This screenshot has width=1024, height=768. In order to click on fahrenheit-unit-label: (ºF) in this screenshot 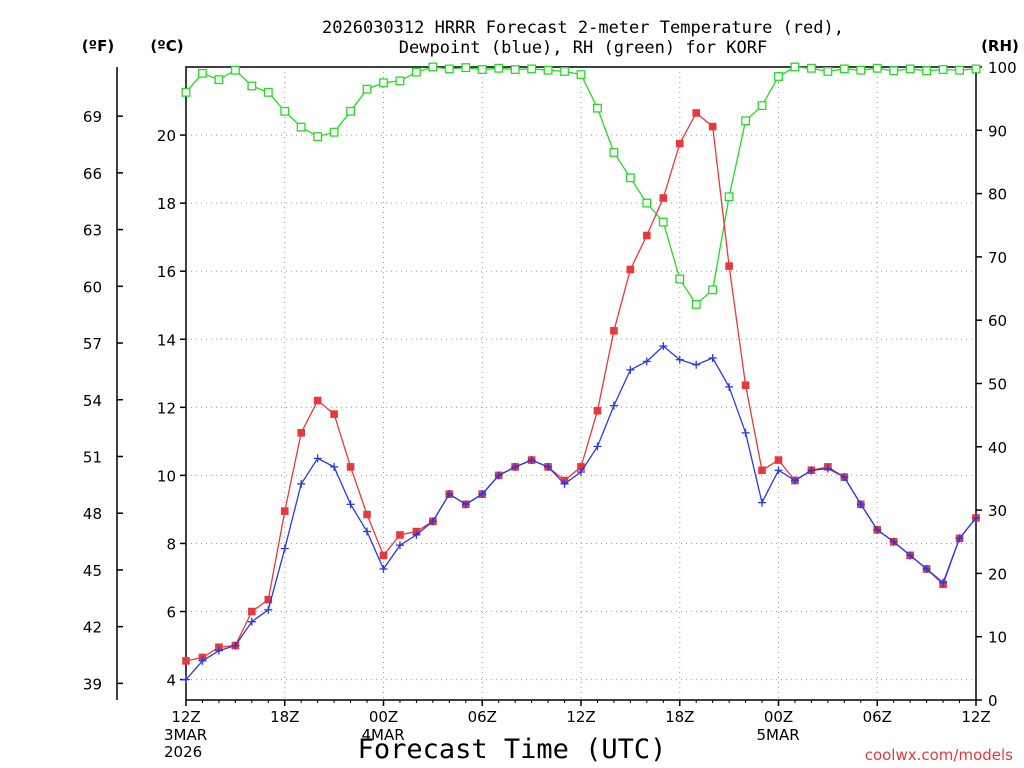, I will do `click(98, 46)`.